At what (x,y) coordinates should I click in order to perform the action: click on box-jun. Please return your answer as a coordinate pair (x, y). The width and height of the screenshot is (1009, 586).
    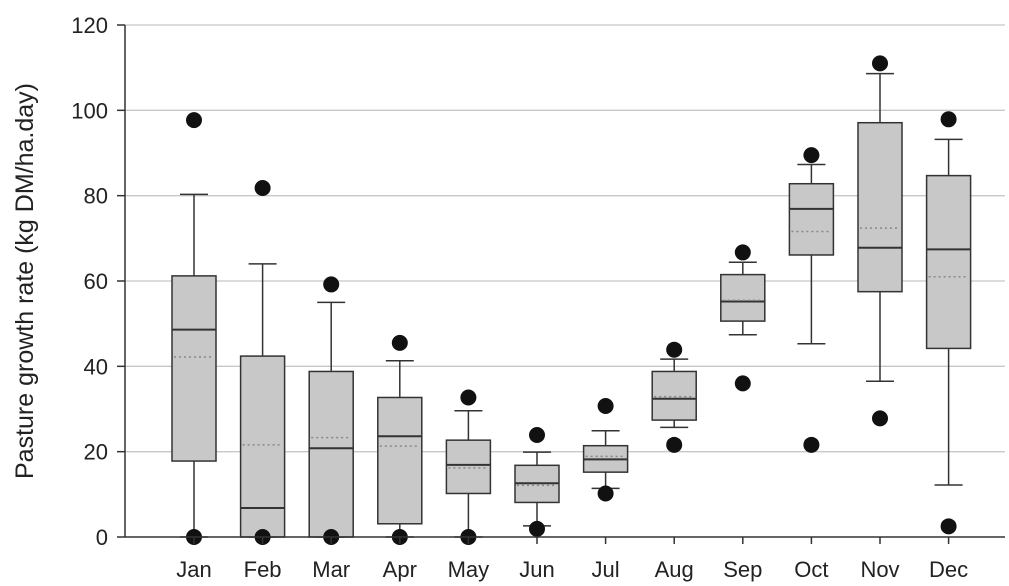
    Looking at the image, I should click on (537, 482).